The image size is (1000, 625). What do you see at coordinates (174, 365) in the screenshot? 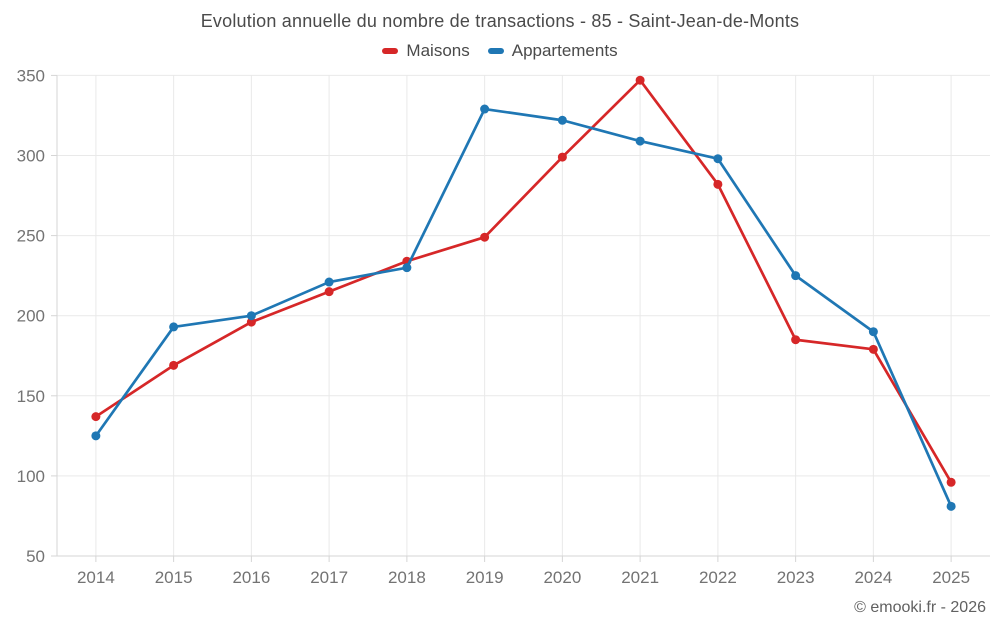
I see `data-point-maisons-2015` at bounding box center [174, 365].